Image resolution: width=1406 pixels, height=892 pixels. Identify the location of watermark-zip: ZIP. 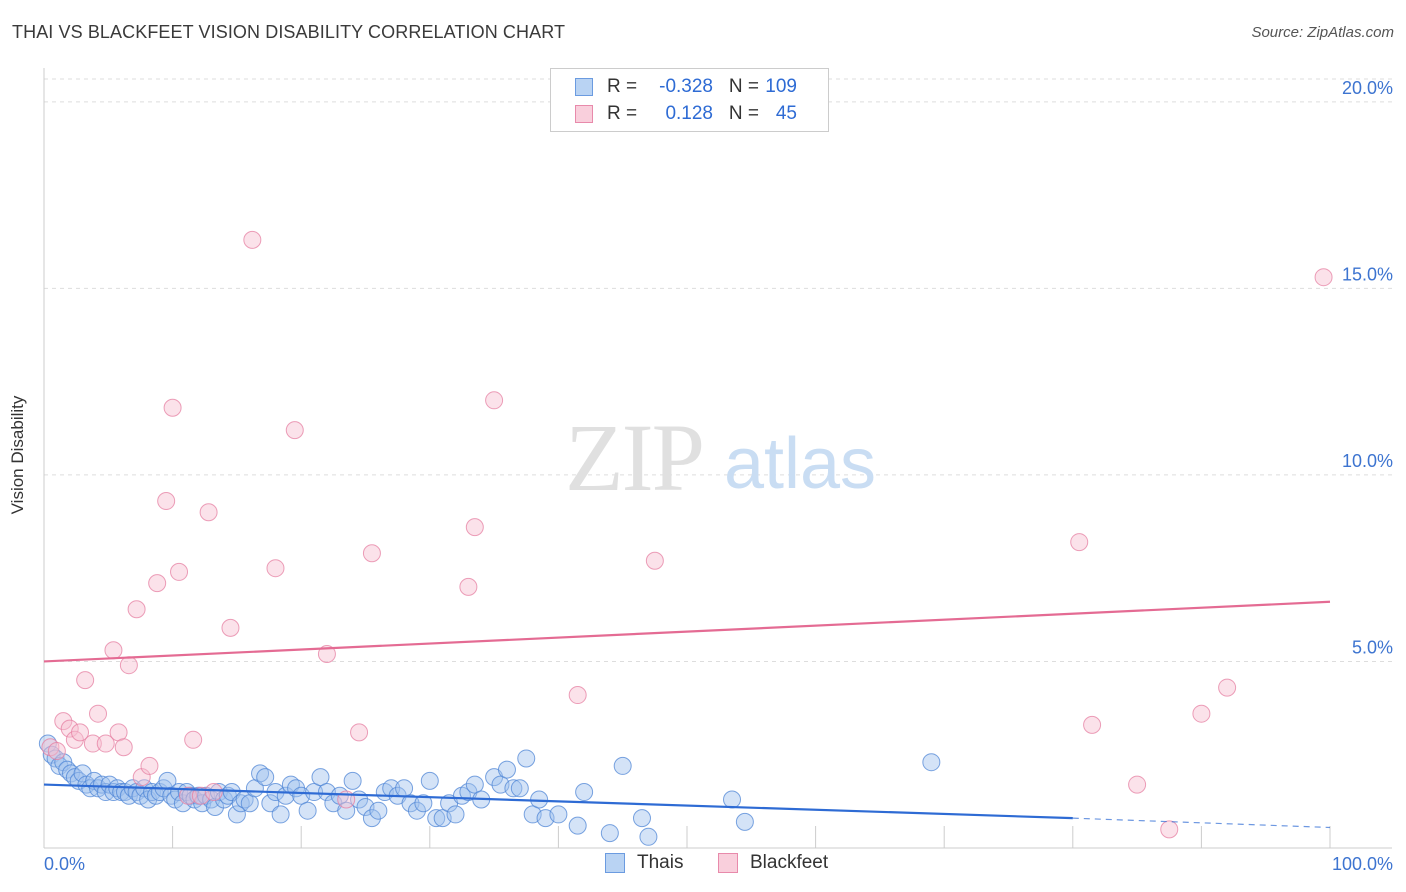
(634, 457).